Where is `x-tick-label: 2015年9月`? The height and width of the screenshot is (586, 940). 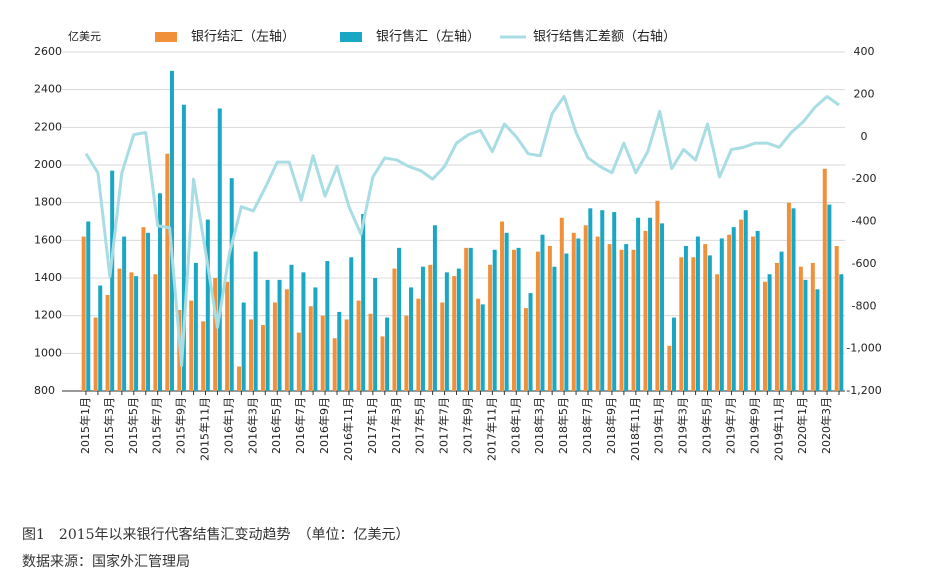 x-tick-label: 2015年9月 is located at coordinates (181, 425).